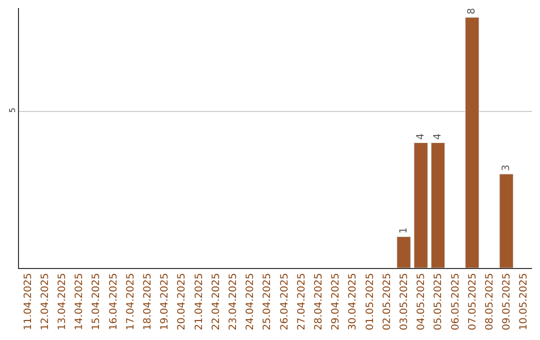  I want to click on x-tick-label: 08.05.2025, so click(490, 301).